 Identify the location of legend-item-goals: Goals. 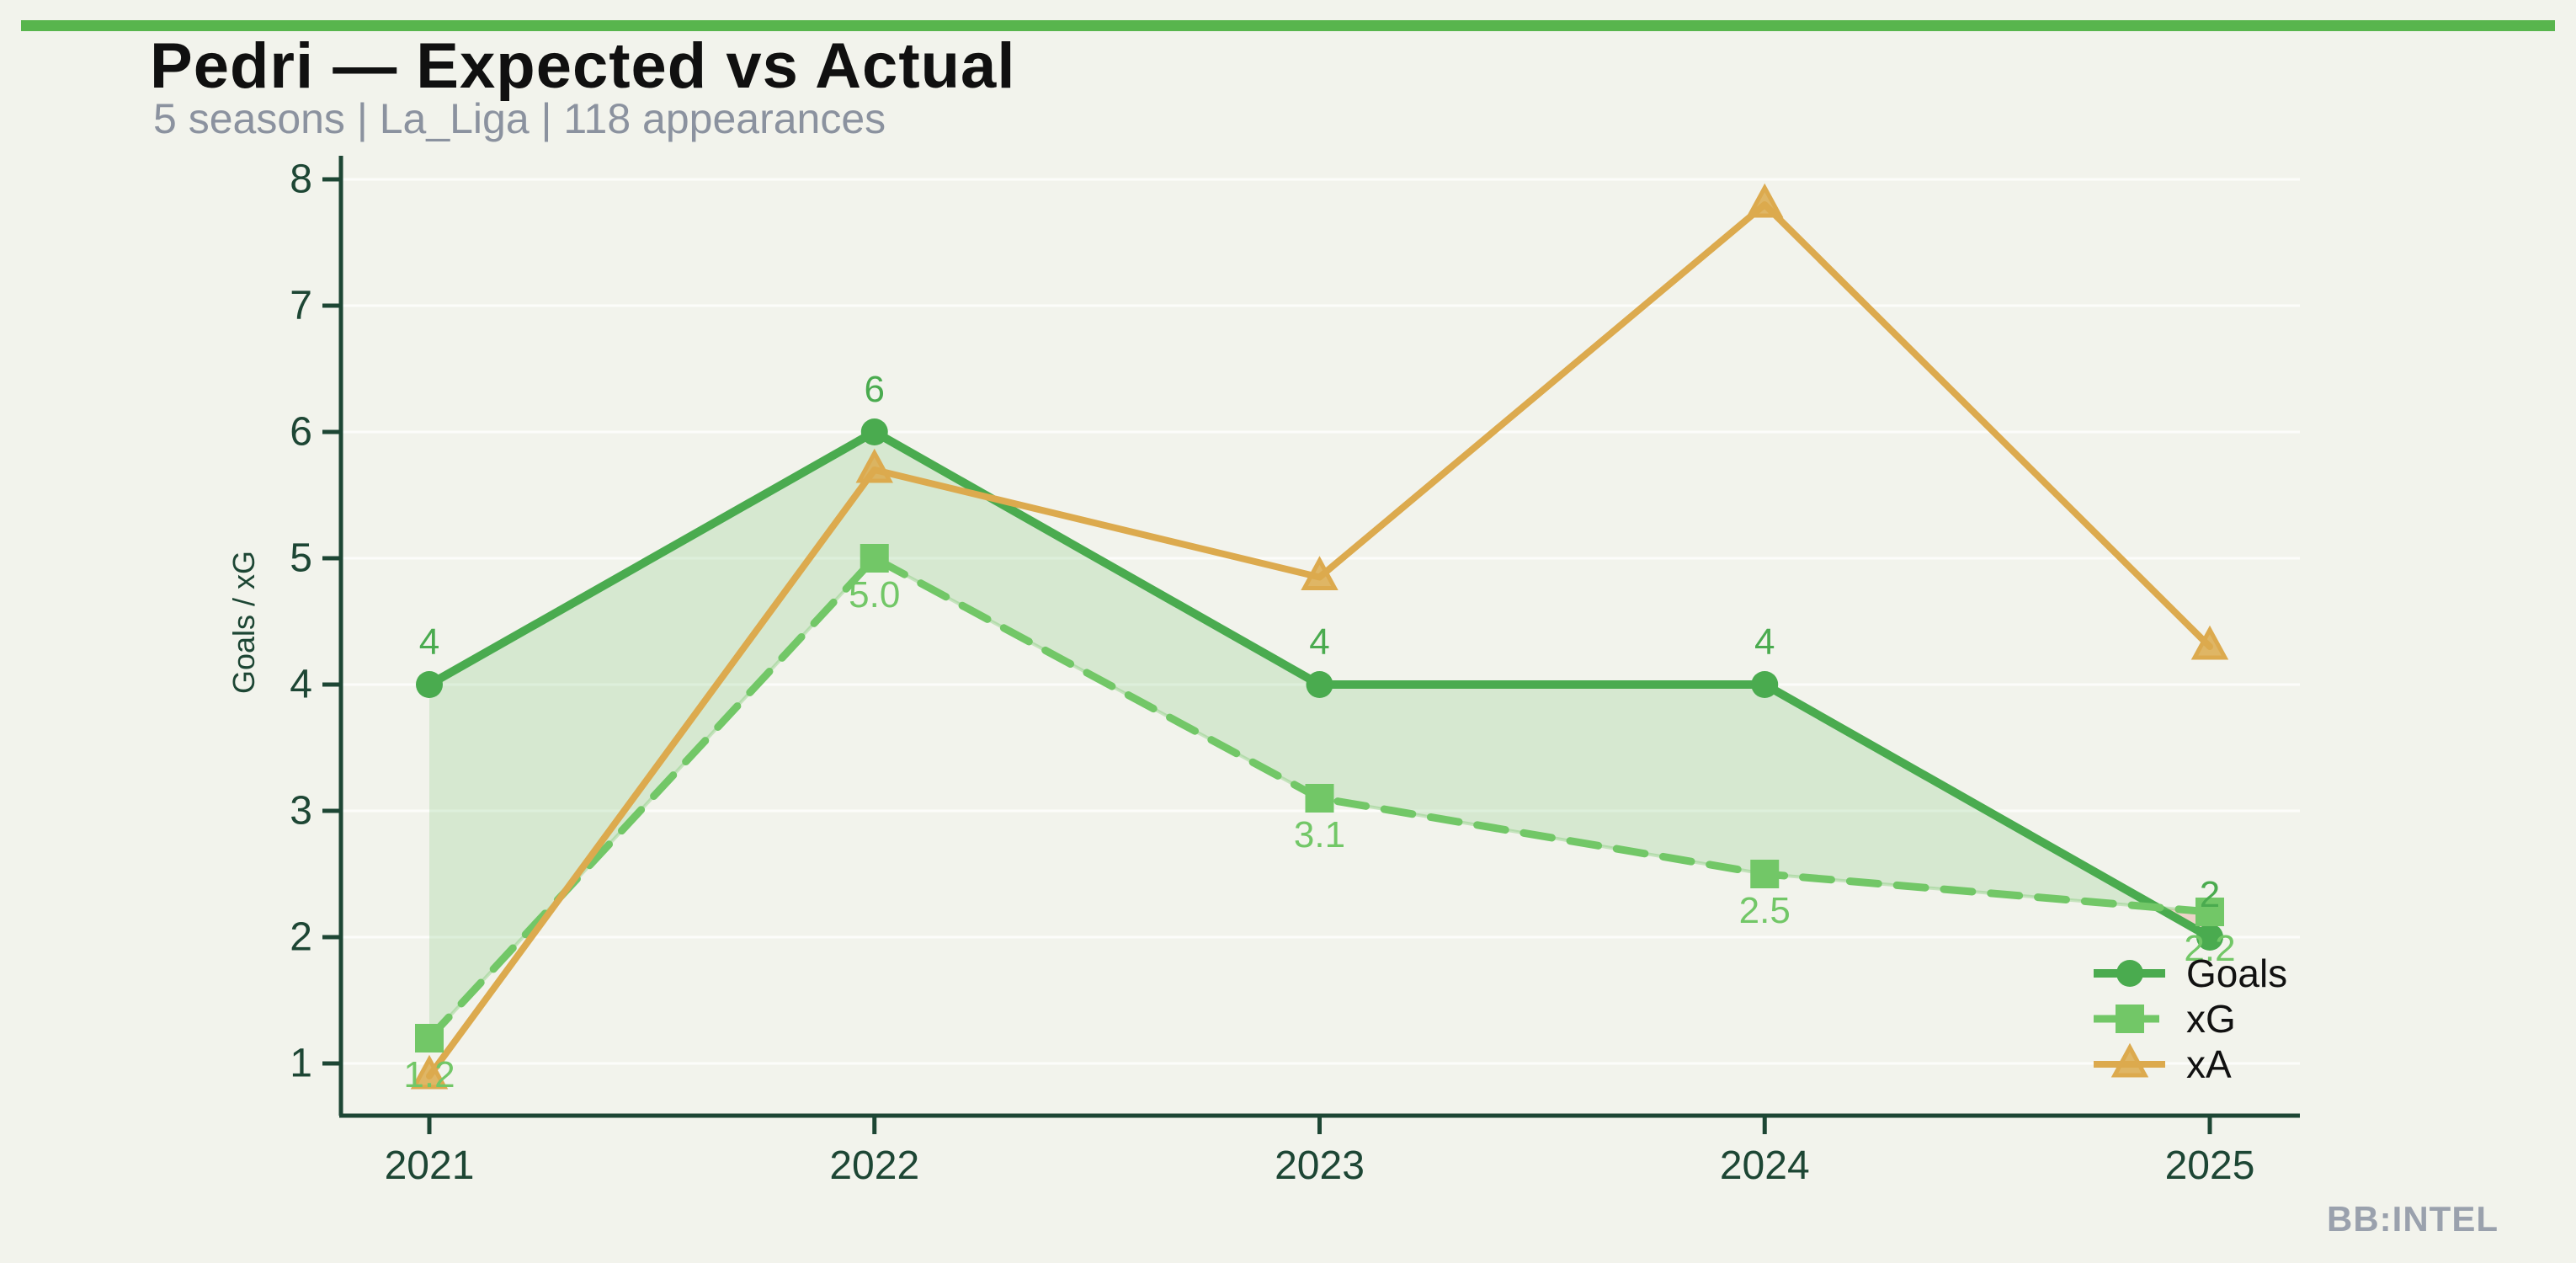
(2190, 973).